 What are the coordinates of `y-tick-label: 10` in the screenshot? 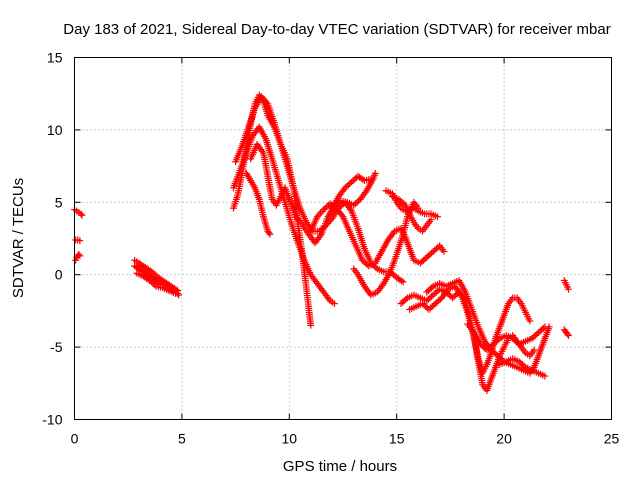 It's located at (55, 130).